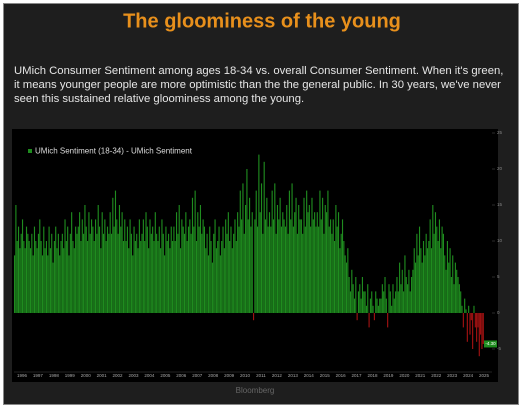 This screenshot has height=409, width=524. What do you see at coordinates (436, 375) in the screenshot?
I see `x-tick-label: 2022` at bounding box center [436, 375].